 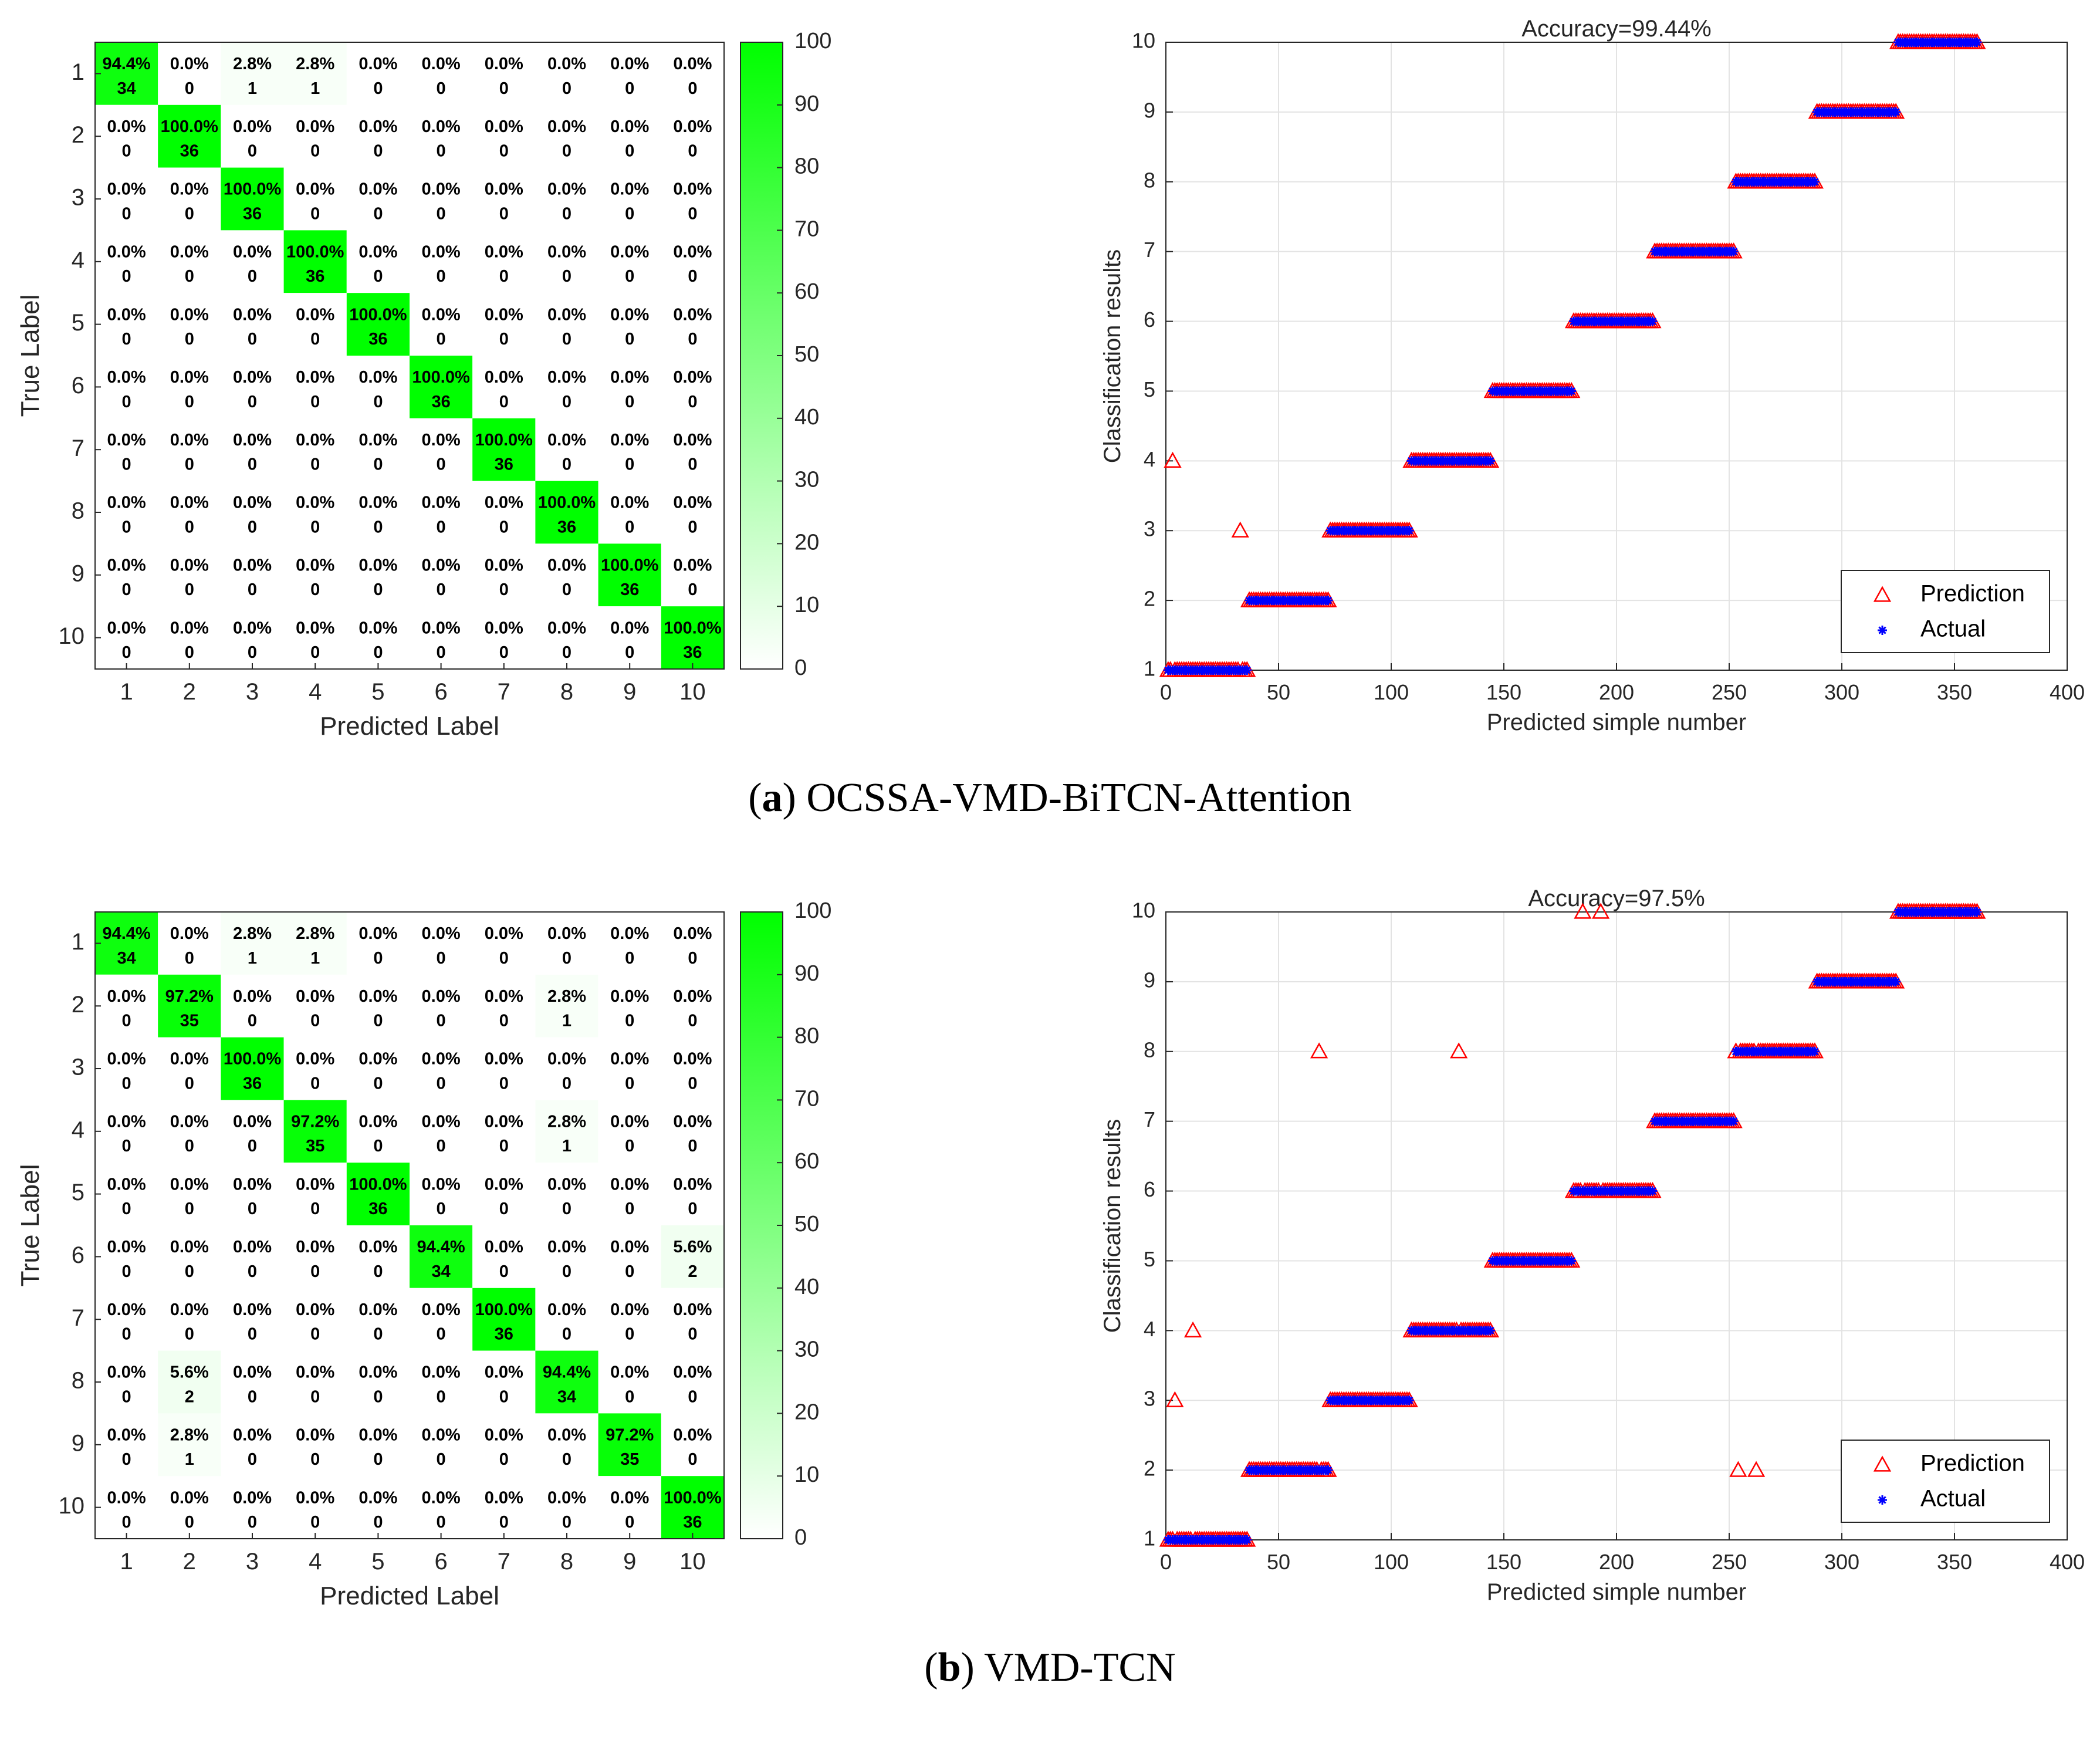 What do you see at coordinates (409, 1596) in the screenshot?
I see `cm-x-axis-label: Predicted Label` at bounding box center [409, 1596].